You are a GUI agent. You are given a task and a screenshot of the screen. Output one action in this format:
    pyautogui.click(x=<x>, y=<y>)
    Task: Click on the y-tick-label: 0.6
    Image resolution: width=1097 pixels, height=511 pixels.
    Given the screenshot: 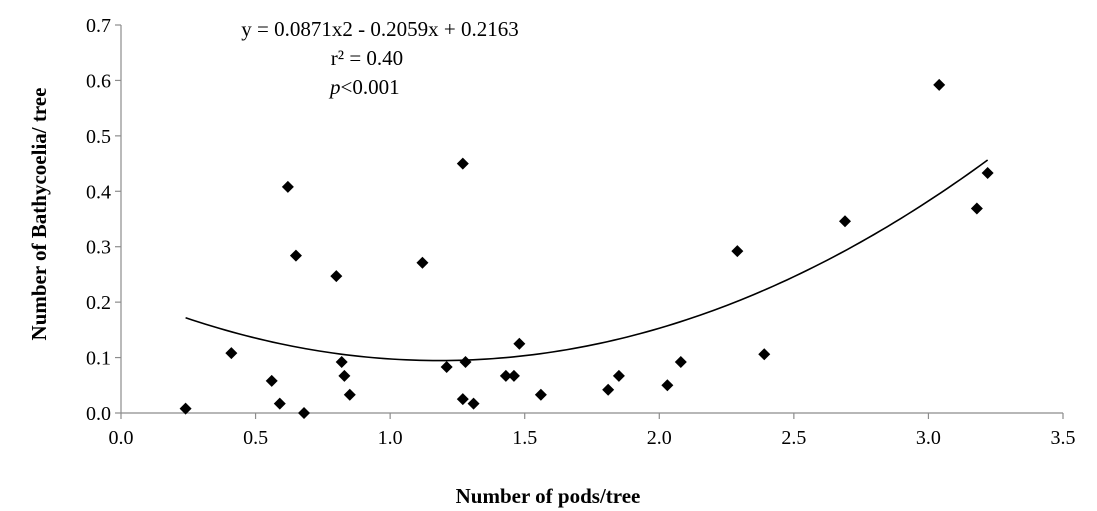 What is the action you would take?
    pyautogui.click(x=98, y=81)
    